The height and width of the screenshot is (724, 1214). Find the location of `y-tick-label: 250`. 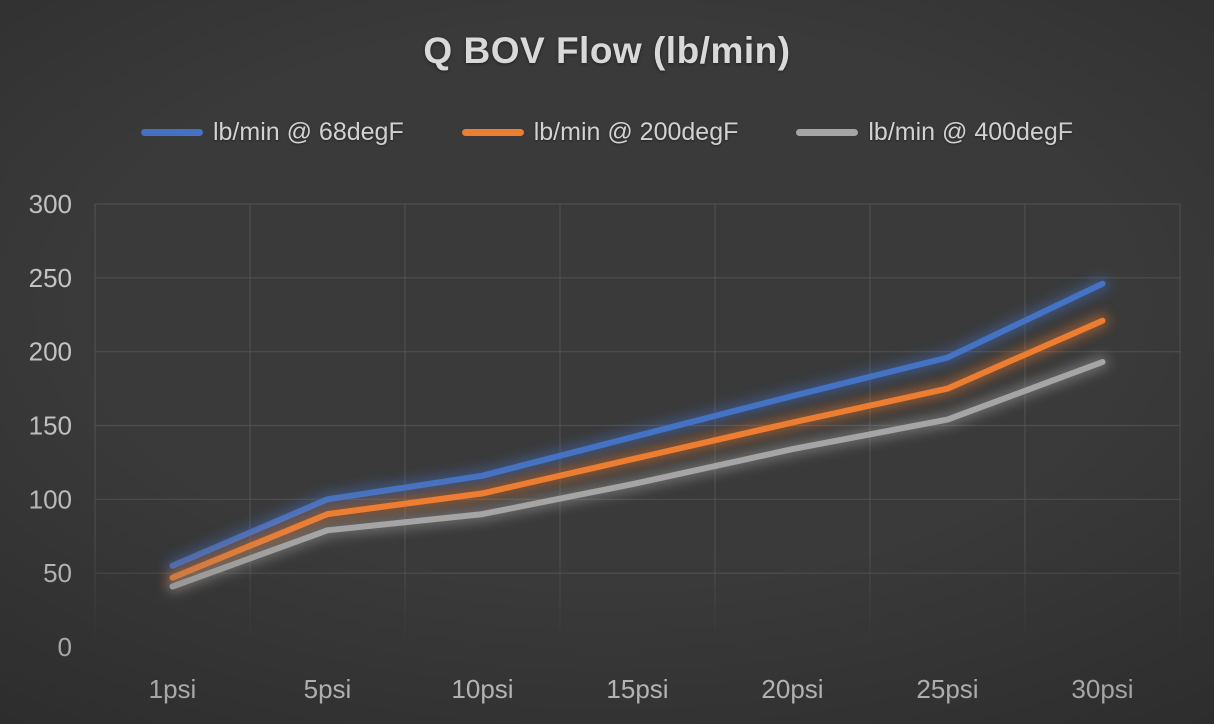

y-tick-label: 250 is located at coordinates (50, 278).